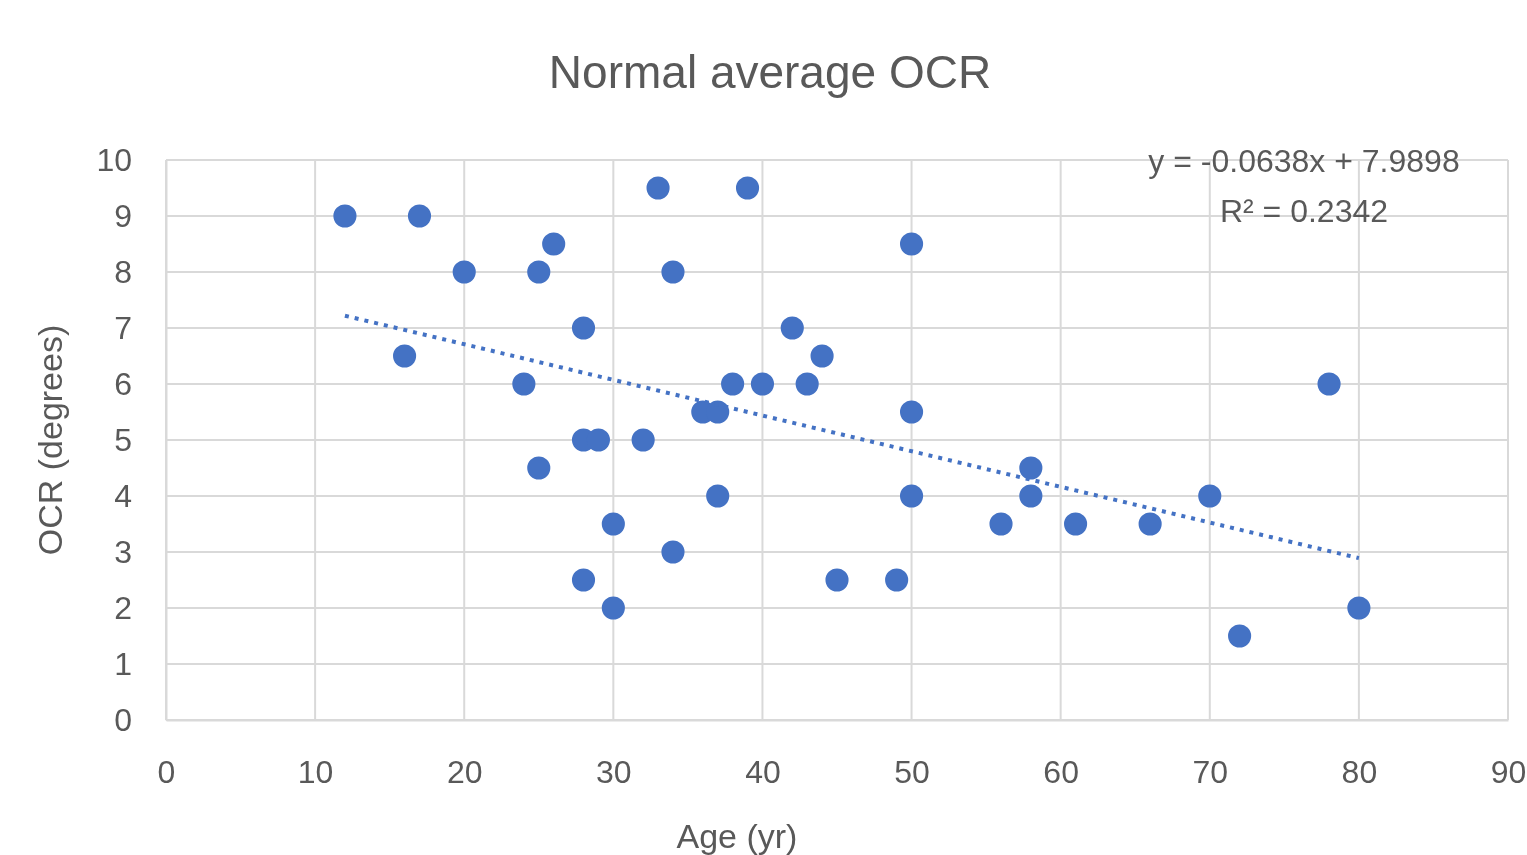  Describe the element at coordinates (1359, 771) in the screenshot. I see `x-tick-label: 80` at that location.